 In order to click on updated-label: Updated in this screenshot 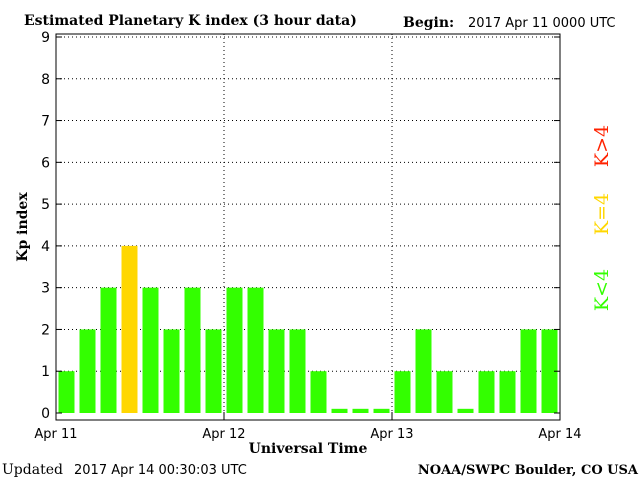, I will do `click(32, 470)`.